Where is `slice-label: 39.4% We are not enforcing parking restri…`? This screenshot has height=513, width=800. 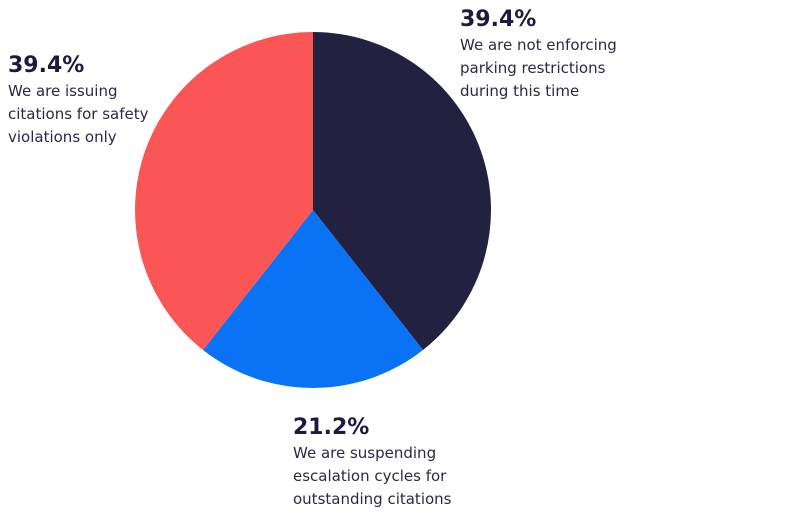
slice-label: 39.4% We are not enforcing parking restri… is located at coordinates (547, 54).